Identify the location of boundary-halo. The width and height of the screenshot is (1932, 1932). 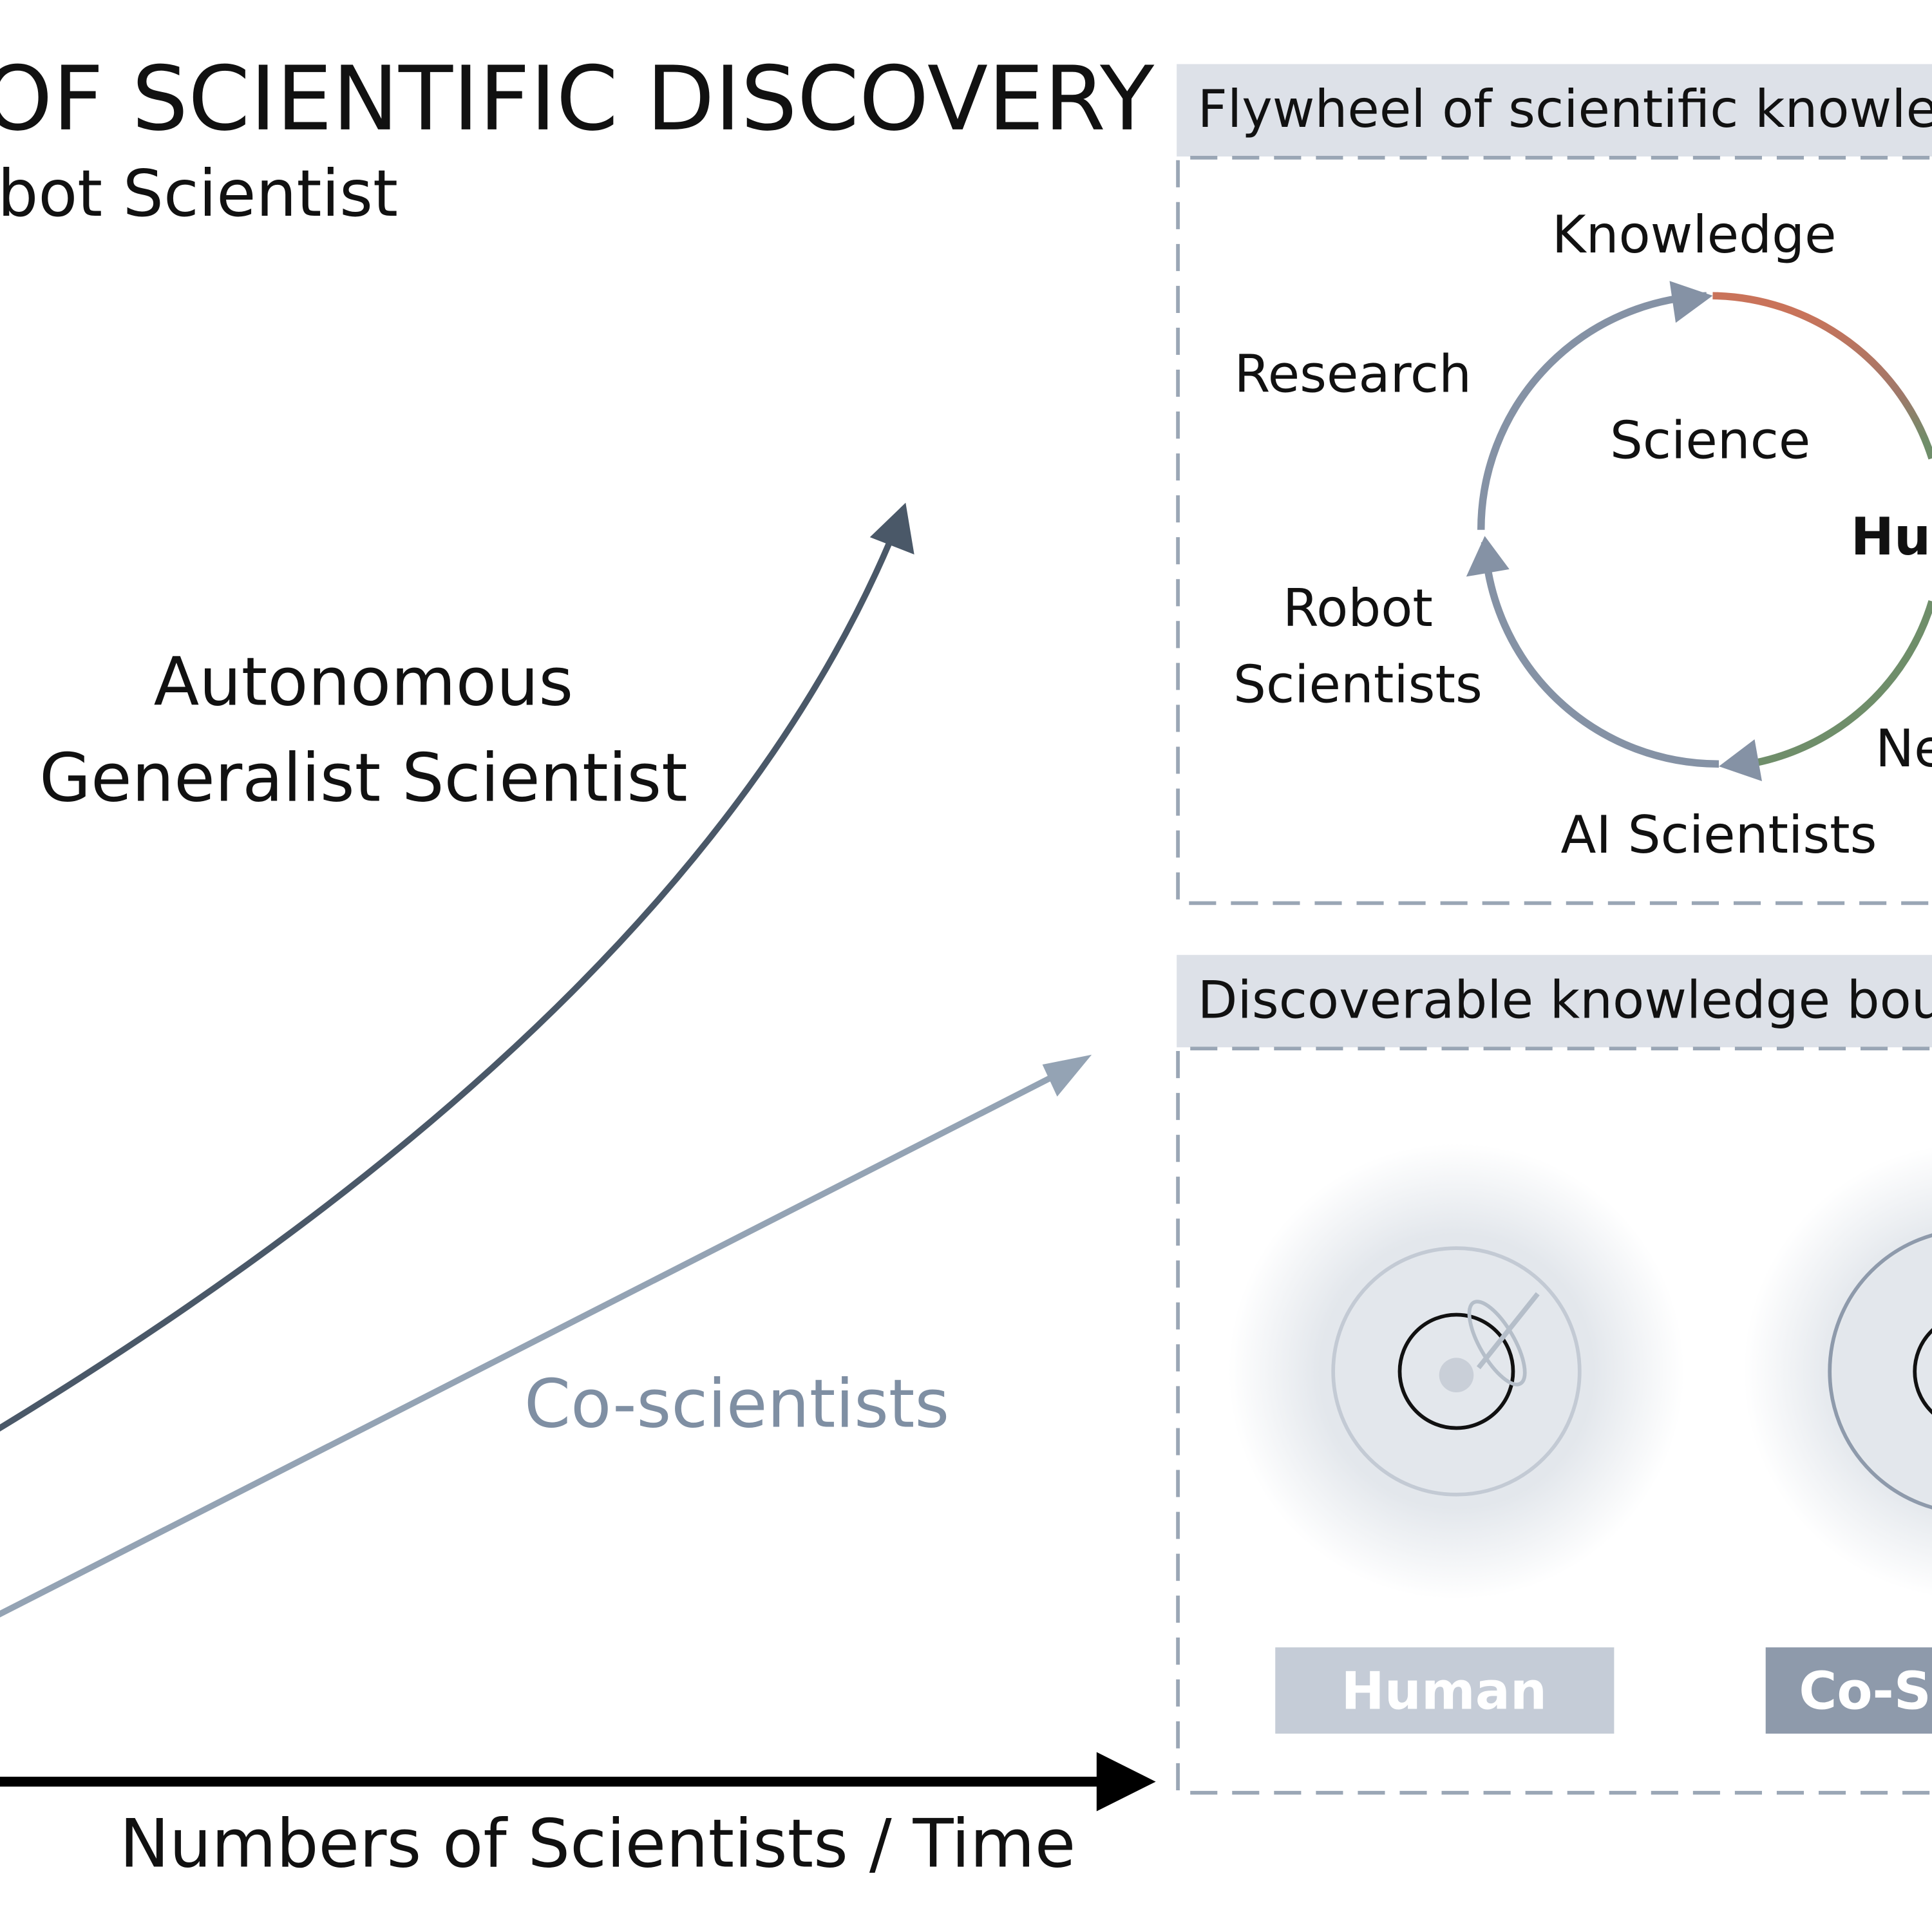
(1837, 1371).